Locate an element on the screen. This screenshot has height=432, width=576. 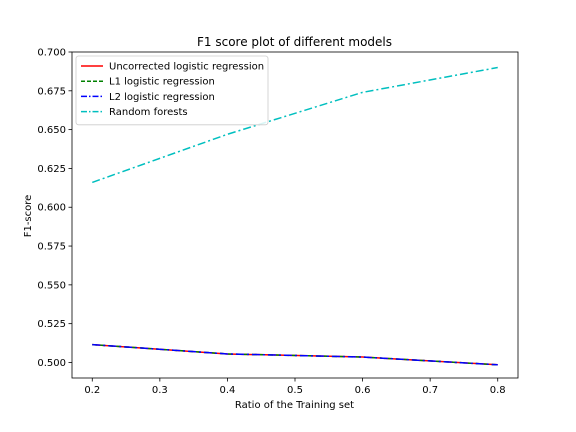
y-tick-label: 0.575 is located at coordinates (51, 247).